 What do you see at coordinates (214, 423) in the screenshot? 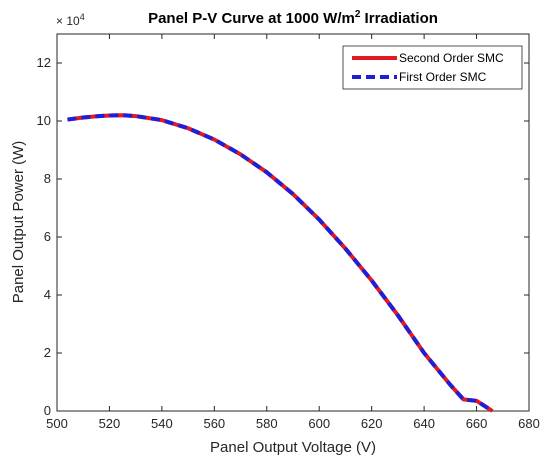
I see `x-tick-label: 560` at bounding box center [214, 423].